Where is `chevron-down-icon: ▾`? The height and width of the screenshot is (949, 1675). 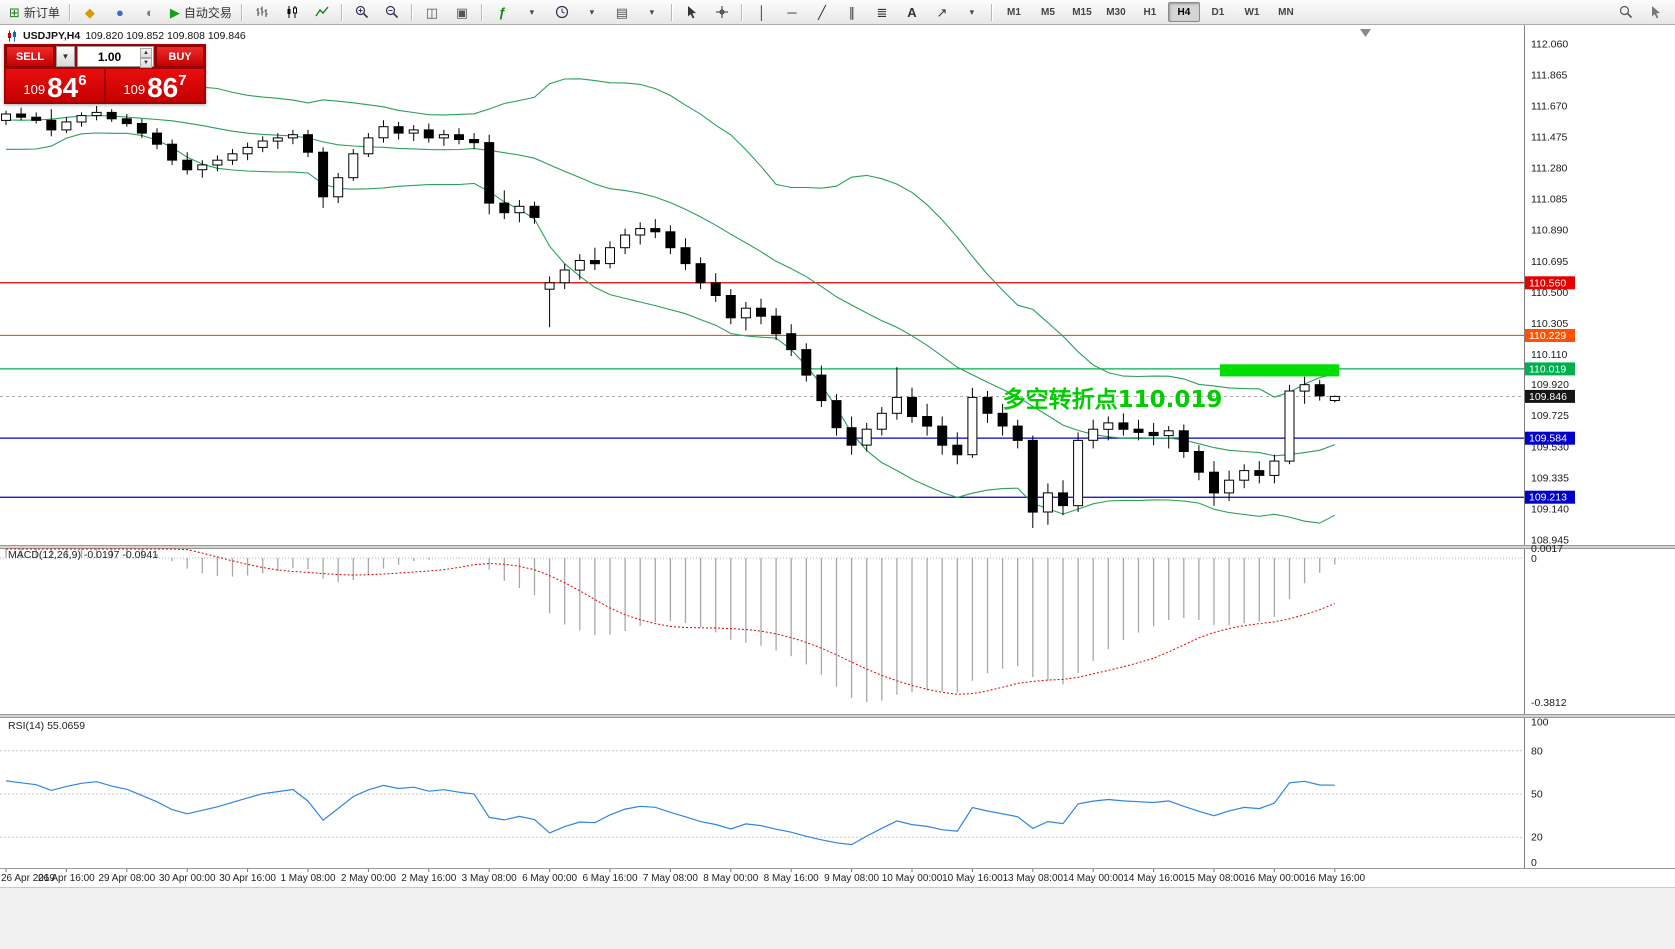 chevron-down-icon: ▾ is located at coordinates (652, 11).